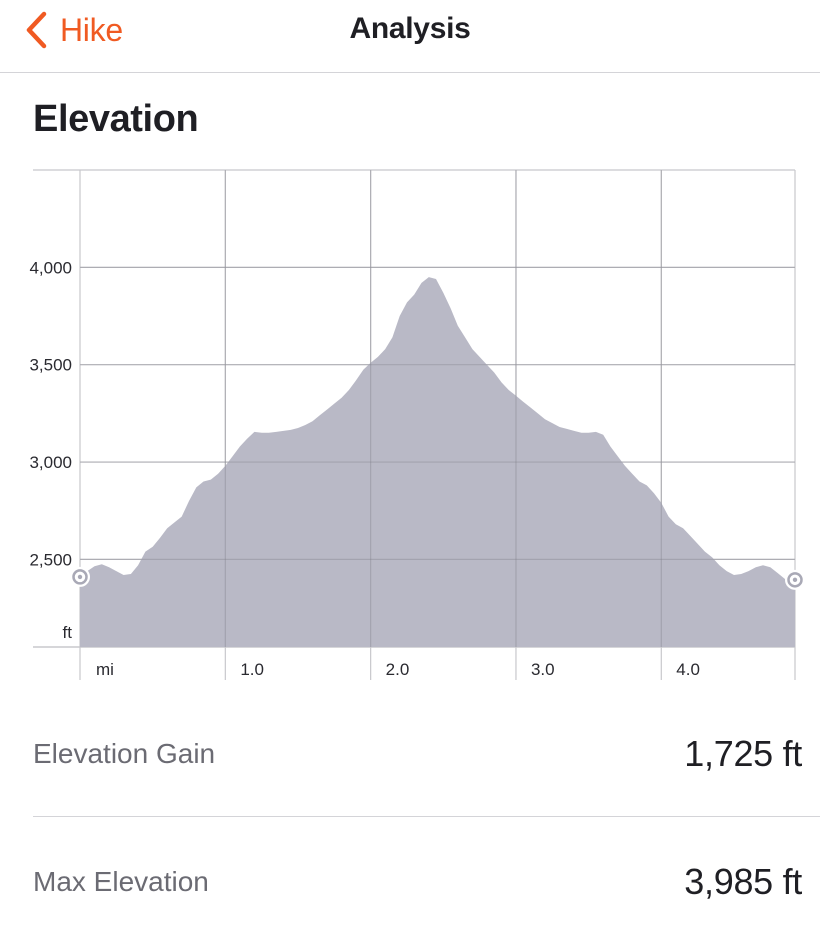  I want to click on divider, so click(426, 816).